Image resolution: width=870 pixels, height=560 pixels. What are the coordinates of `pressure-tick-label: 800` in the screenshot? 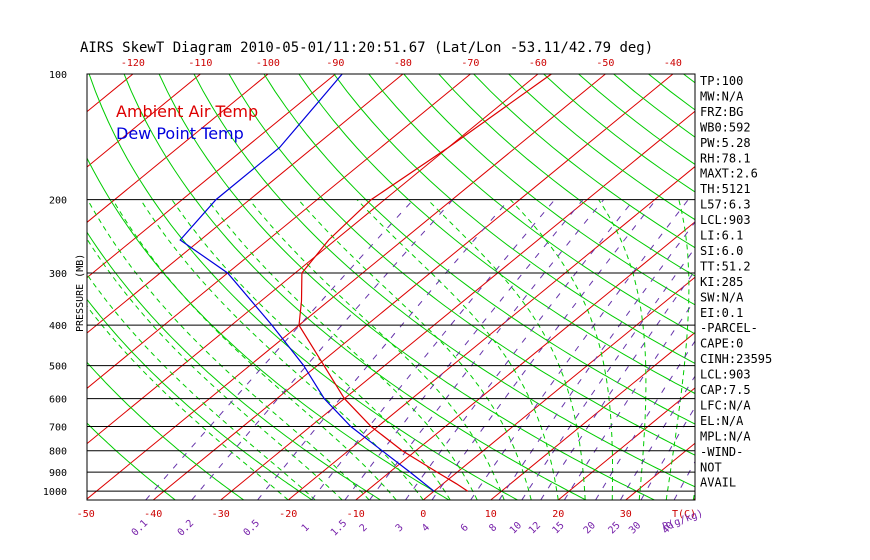 It's located at (58, 452).